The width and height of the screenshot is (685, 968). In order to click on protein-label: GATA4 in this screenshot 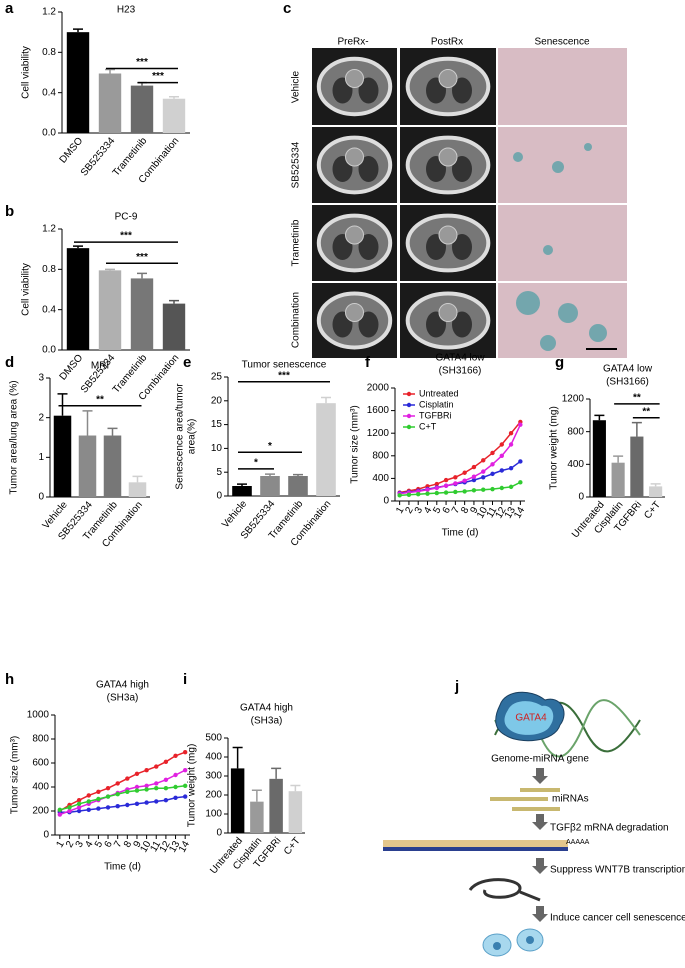, I will do `click(531, 718)`.